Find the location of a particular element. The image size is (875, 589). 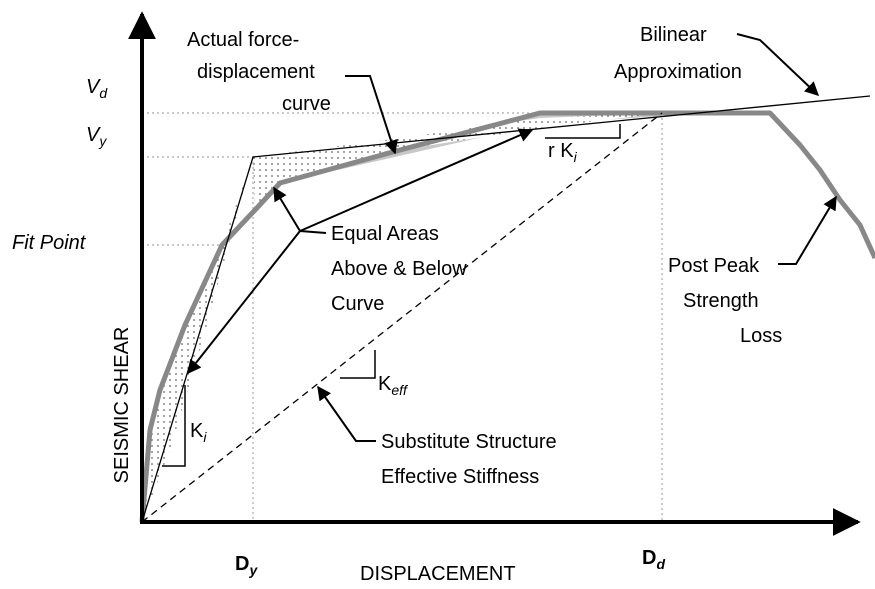

dy-label: Dy is located at coordinates (246, 565).